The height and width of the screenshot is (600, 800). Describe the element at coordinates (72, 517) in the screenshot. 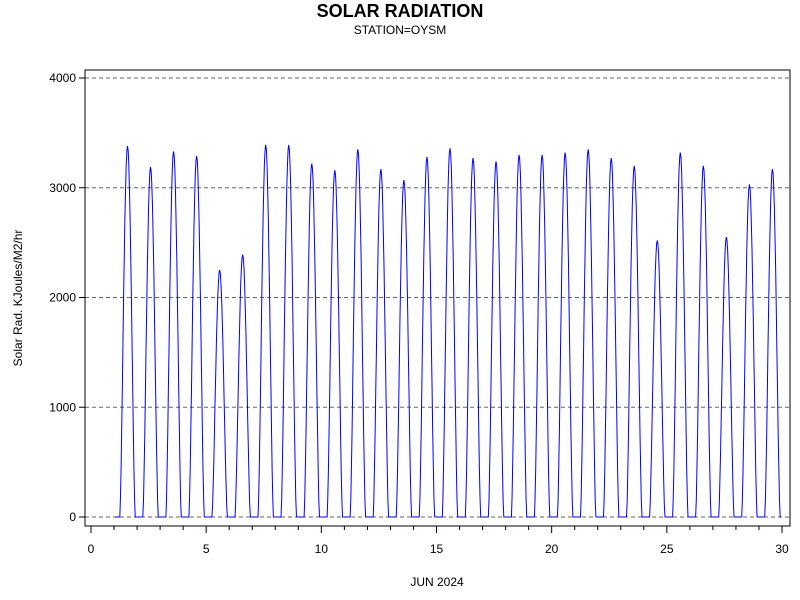

I see `y-tick-label: 0` at that location.